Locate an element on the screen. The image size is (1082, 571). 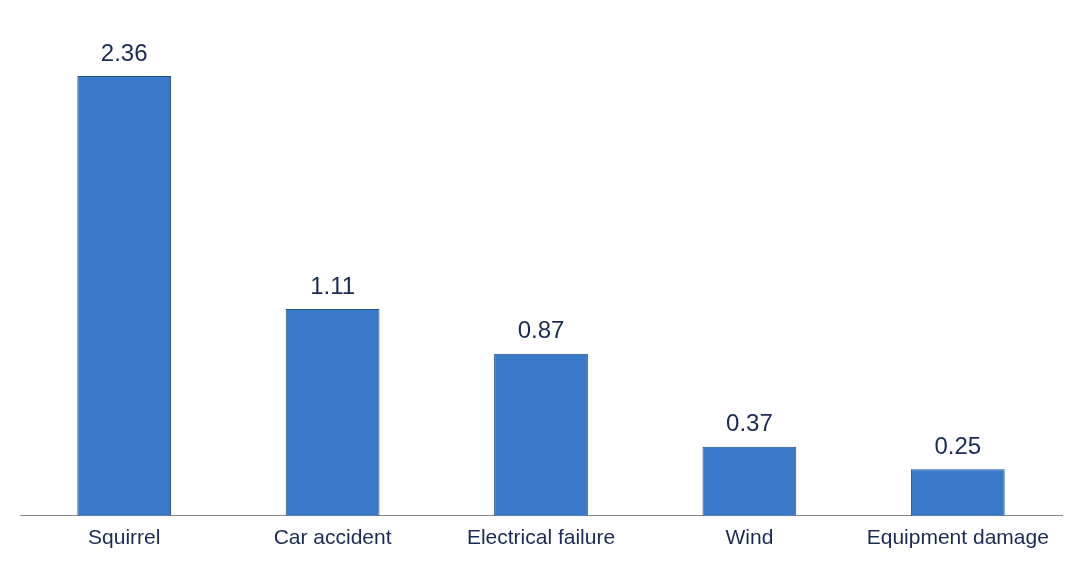
x-tick-label: Car accident is located at coordinates (332, 537).